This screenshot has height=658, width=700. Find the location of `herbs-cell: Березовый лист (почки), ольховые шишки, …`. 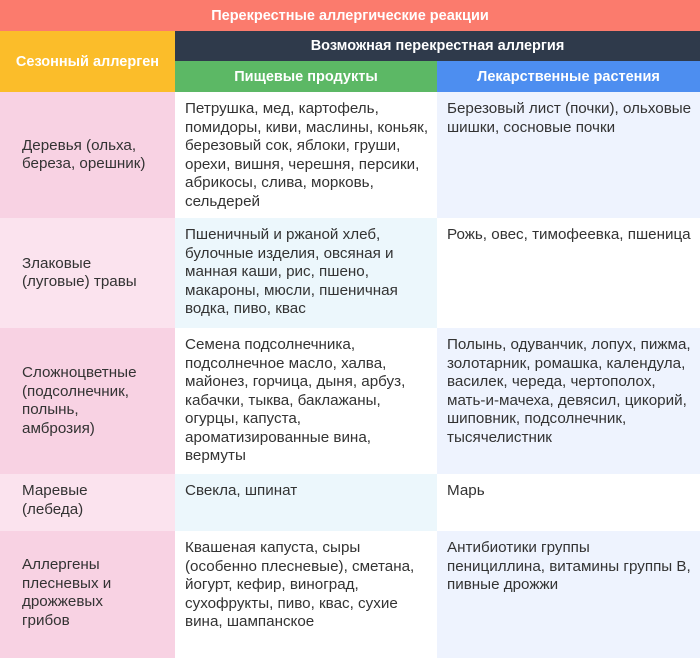

herbs-cell: Березовый лист (почки), ольховые шишки, … is located at coordinates (568, 155).